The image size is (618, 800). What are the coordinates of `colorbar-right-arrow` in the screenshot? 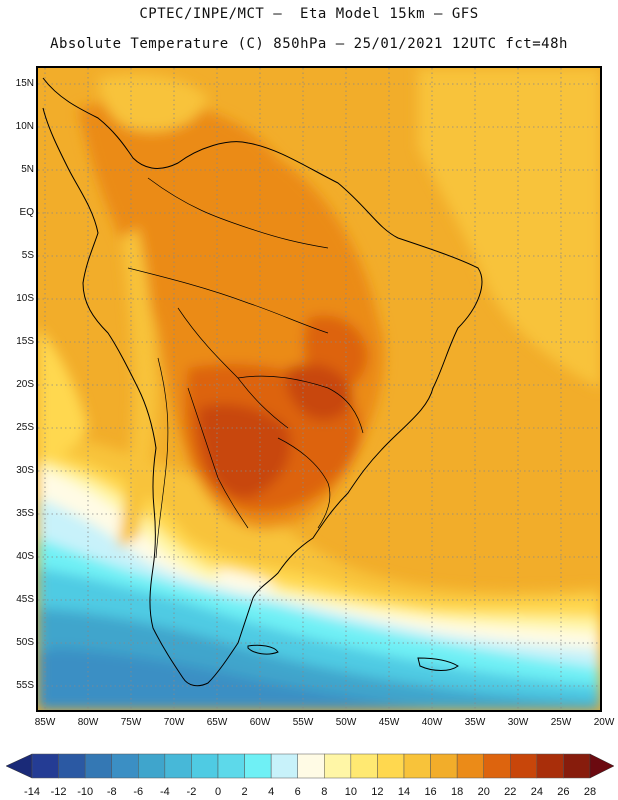 It's located at (602, 766).